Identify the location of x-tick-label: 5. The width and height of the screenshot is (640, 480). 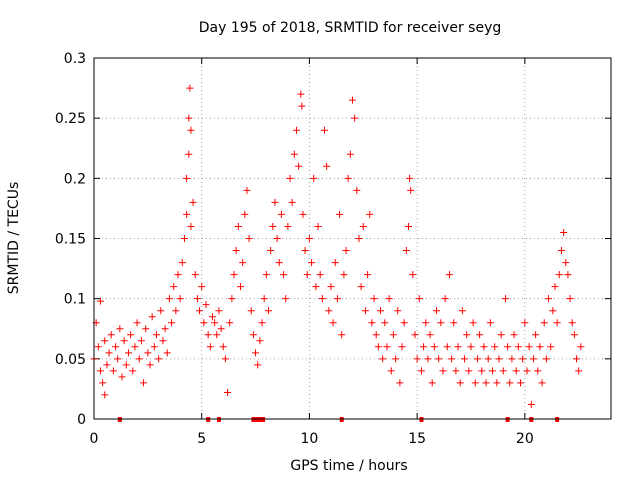
(201, 439).